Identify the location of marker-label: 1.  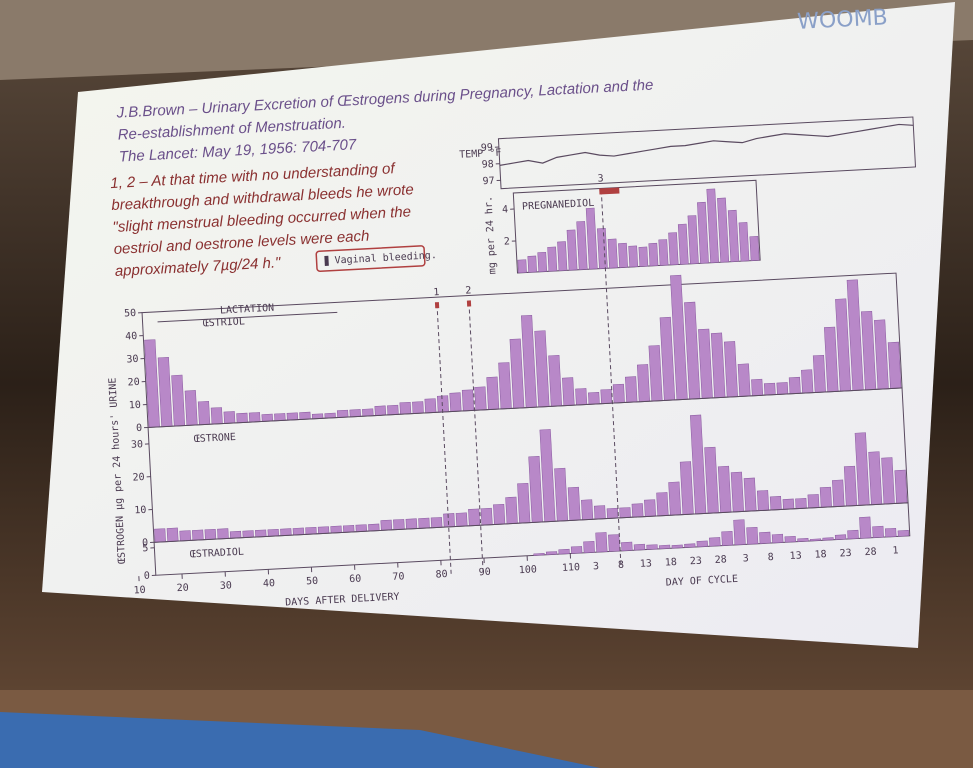
(436, 292).